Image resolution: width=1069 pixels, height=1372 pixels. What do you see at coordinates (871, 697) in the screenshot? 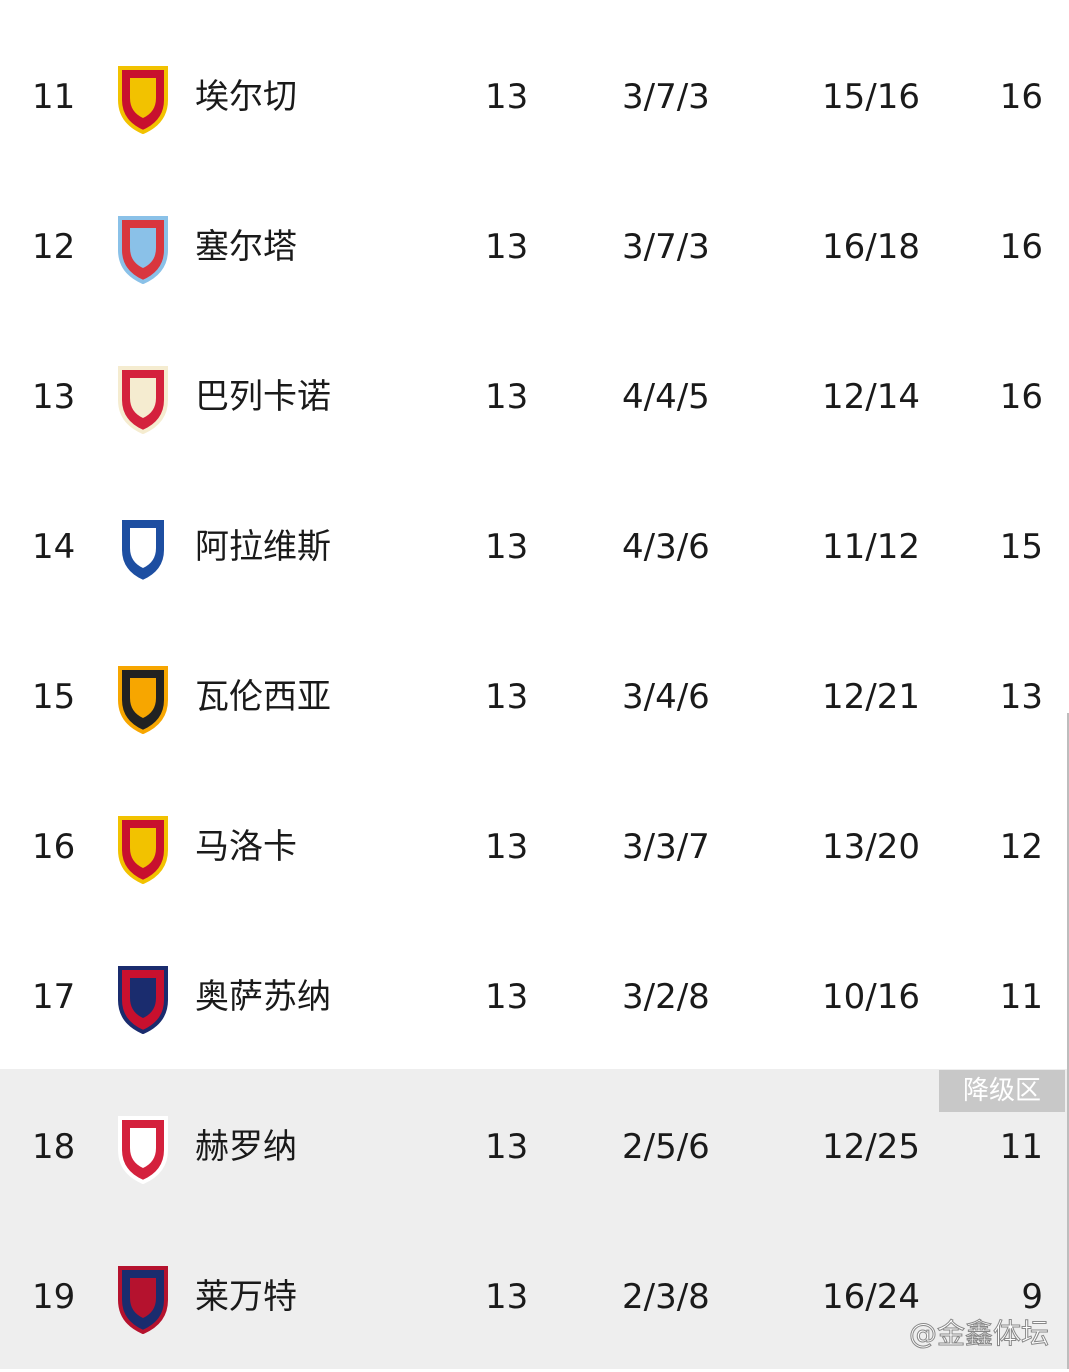
I see `goals-for-against: 12/21` at bounding box center [871, 697].